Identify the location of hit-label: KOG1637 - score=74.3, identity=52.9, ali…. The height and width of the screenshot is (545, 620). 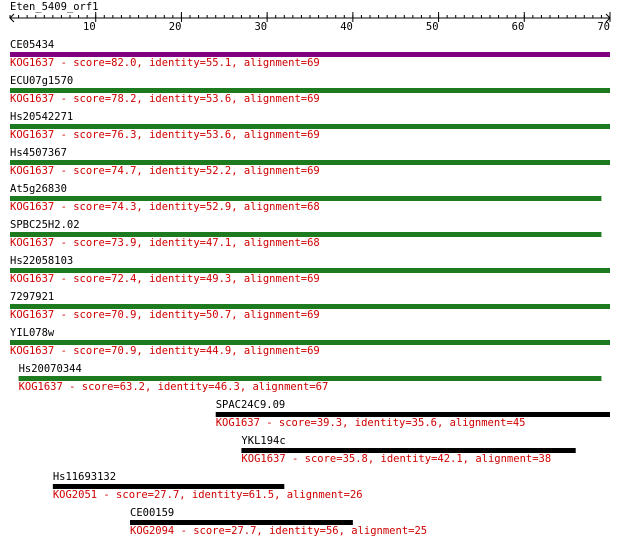
(165, 207).